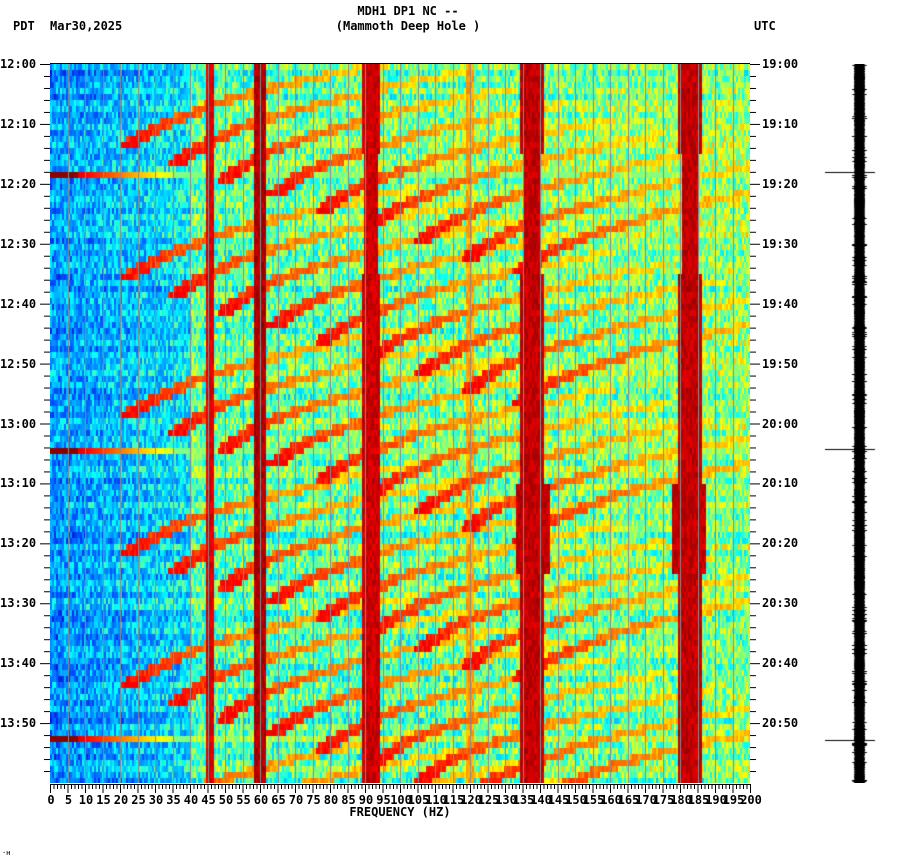 Image resolution: width=902 pixels, height=864 pixels. Describe the element at coordinates (296, 800) in the screenshot. I see `x-tick-label: 70` at that location.